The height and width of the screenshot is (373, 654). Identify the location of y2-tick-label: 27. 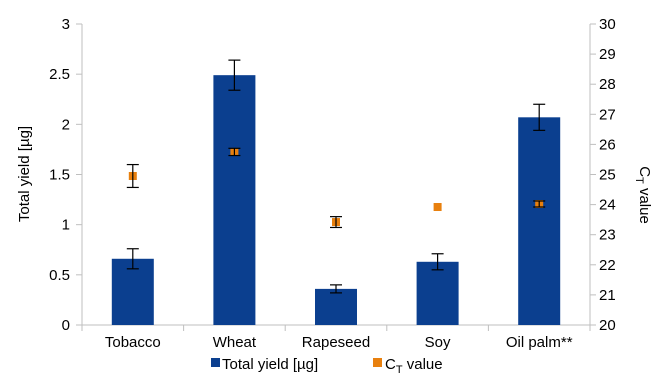
(607, 114).